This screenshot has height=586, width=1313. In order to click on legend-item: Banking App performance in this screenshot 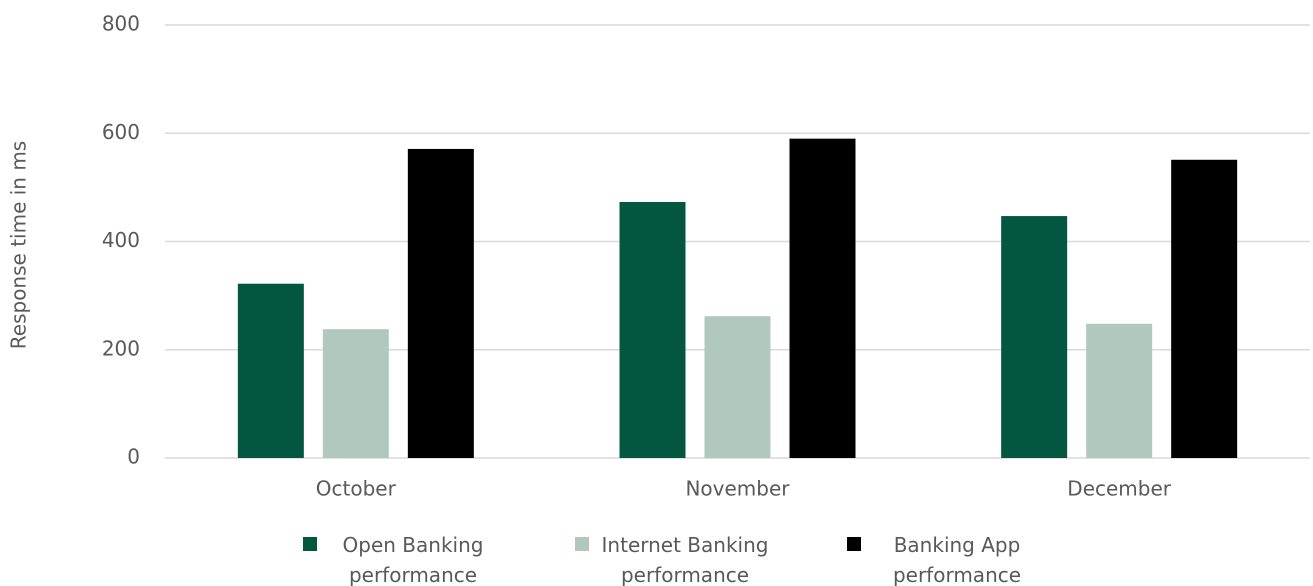, I will do `click(947, 558)`.